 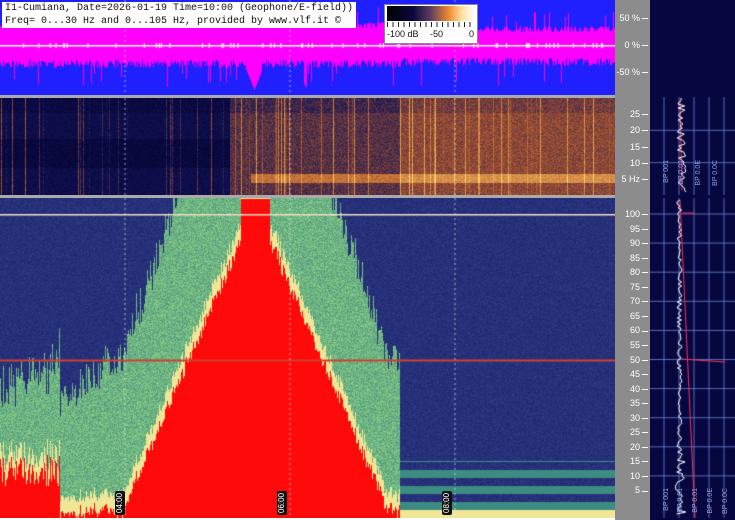 I want to click on y-tick-label: 100, so click(x=636, y=214).